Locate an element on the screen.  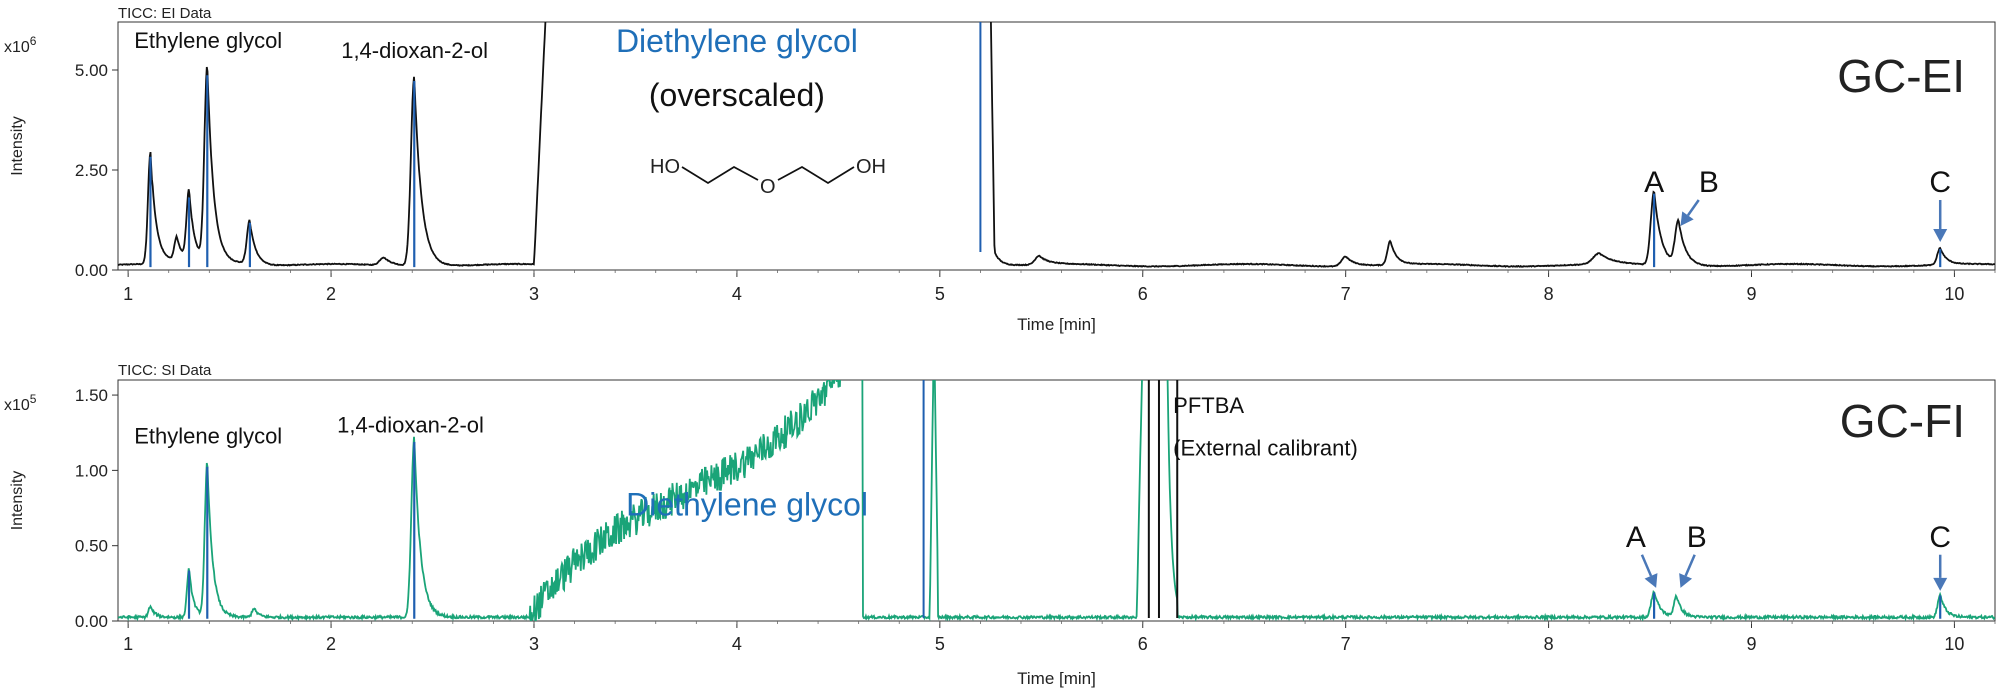
y-tick-label: 5.00 is located at coordinates (91, 70).